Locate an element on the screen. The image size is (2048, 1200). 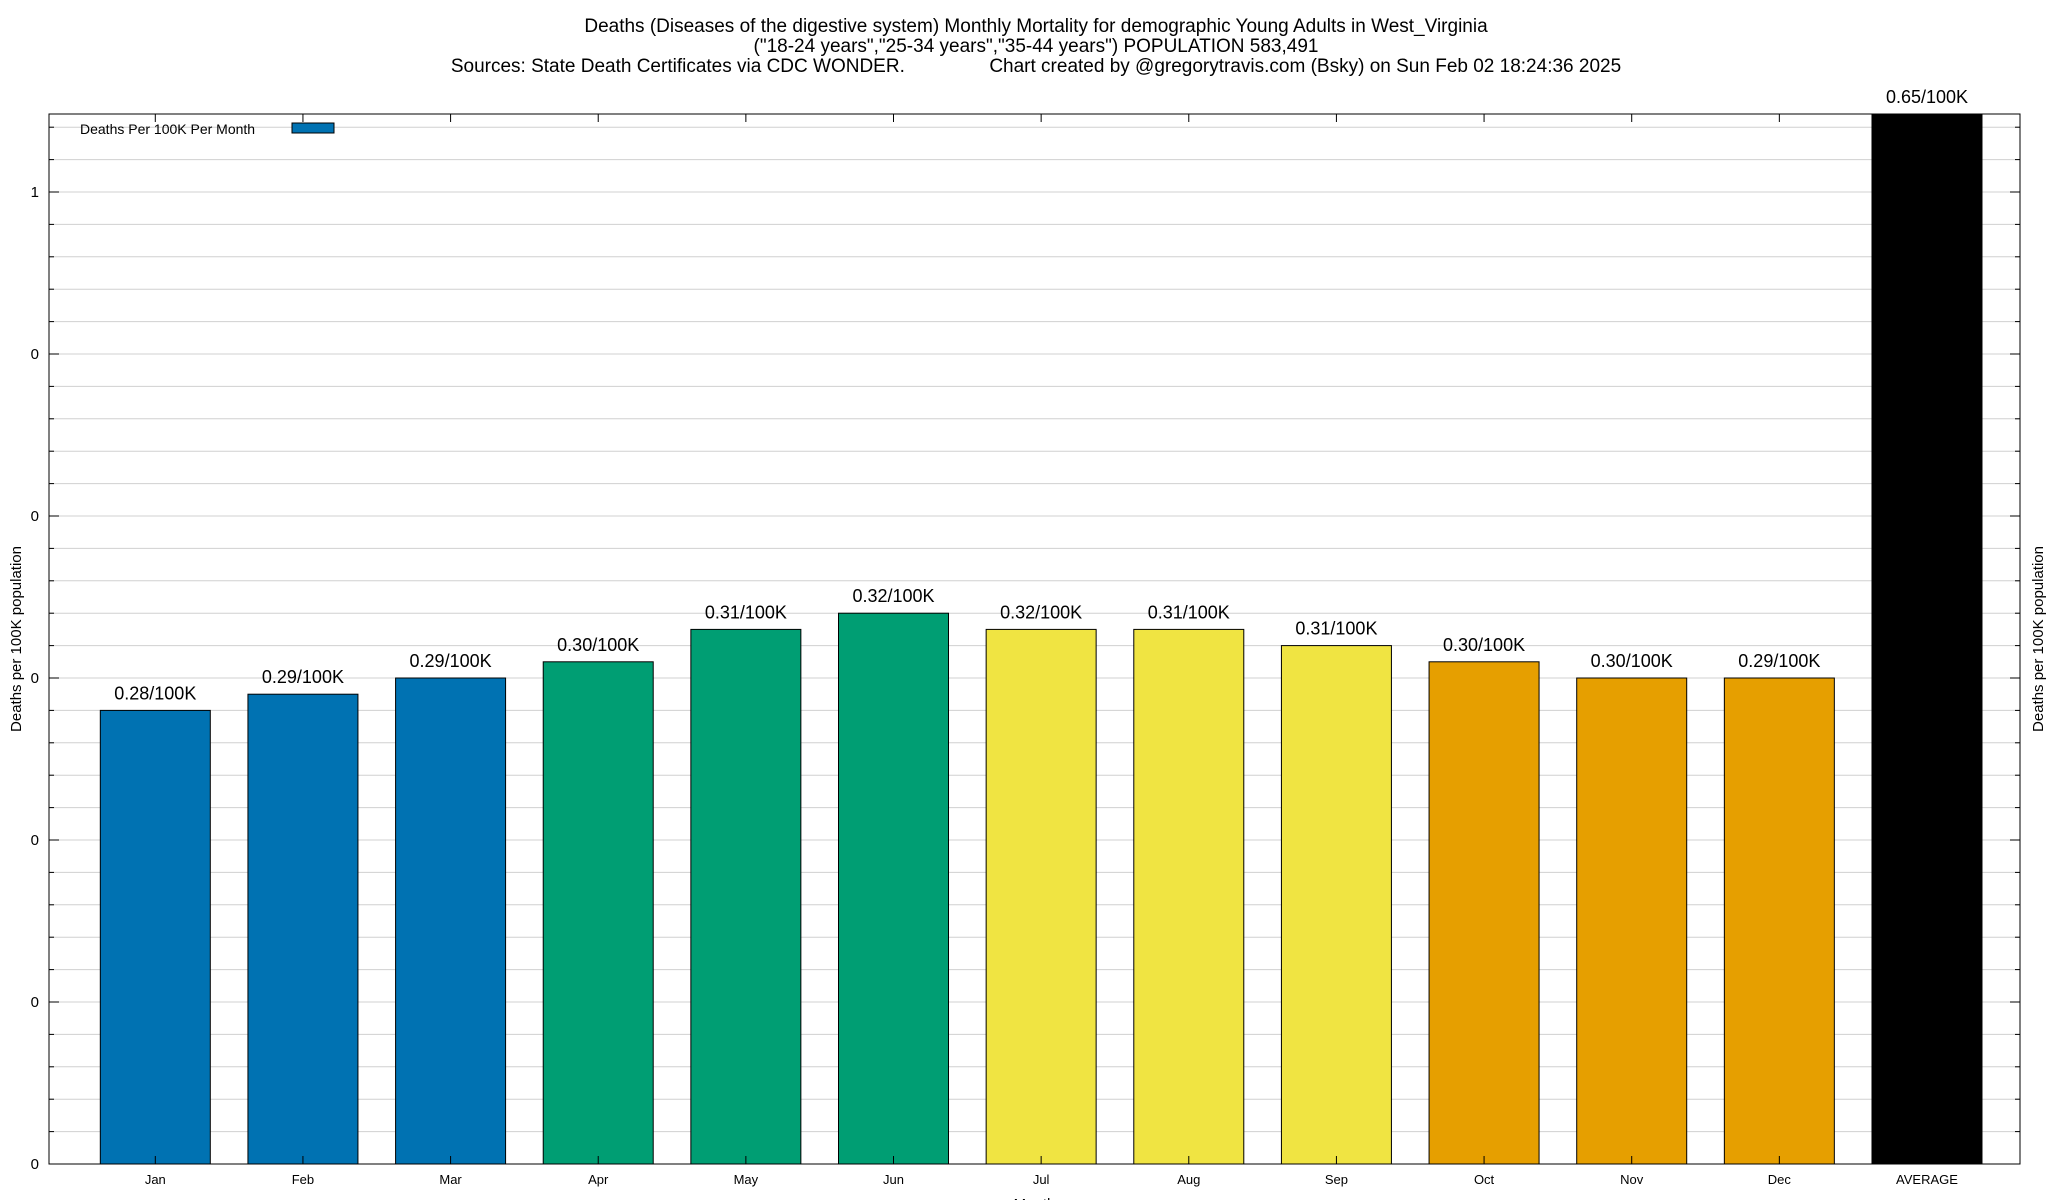
x-tick-label-jan: Jan is located at coordinates (155, 1179).